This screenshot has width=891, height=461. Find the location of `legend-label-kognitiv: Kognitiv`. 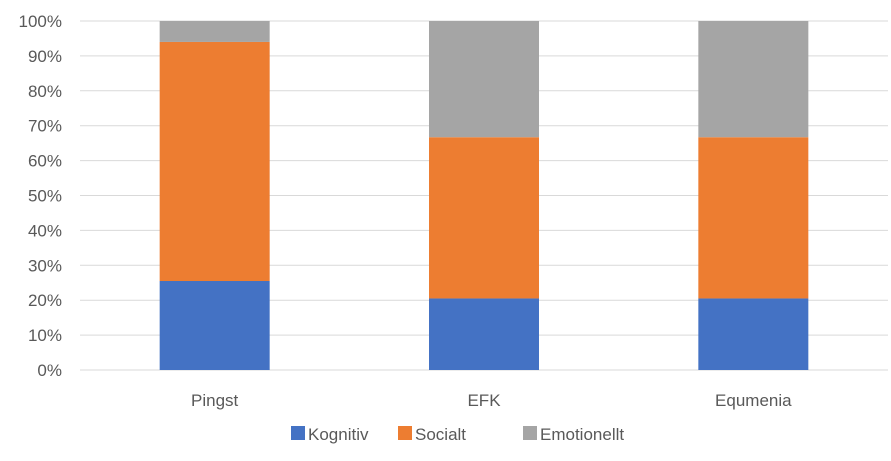

legend-label-kognitiv: Kognitiv is located at coordinates (338, 434).